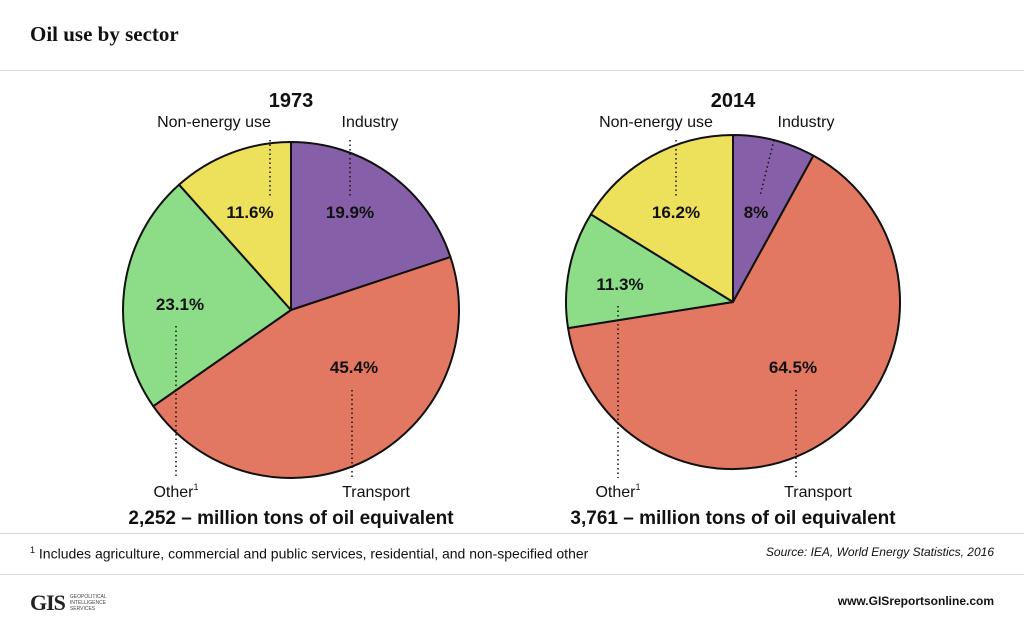  What do you see at coordinates (915, 601) in the screenshot?
I see `website-url: www.GISreportsonline.com` at bounding box center [915, 601].